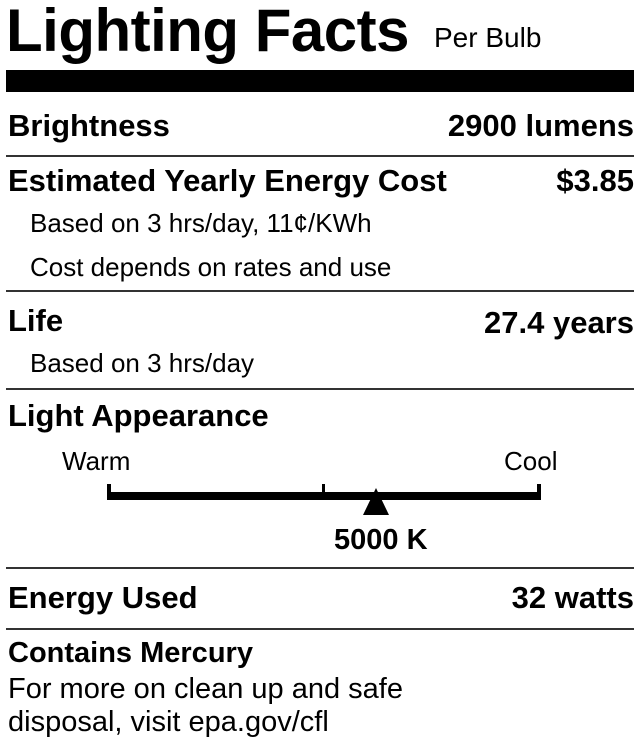 This screenshot has height=747, width=640. What do you see at coordinates (531, 461) in the screenshot?
I see `cool-label: Cool` at bounding box center [531, 461].